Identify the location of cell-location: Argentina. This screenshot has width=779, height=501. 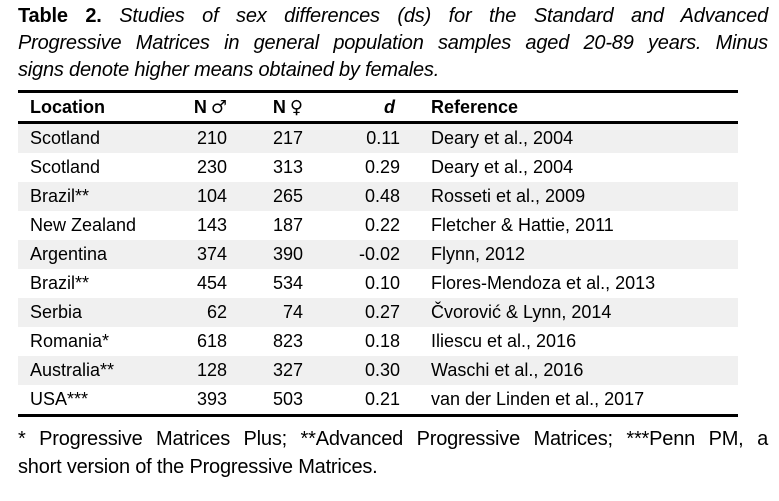
(69, 254).